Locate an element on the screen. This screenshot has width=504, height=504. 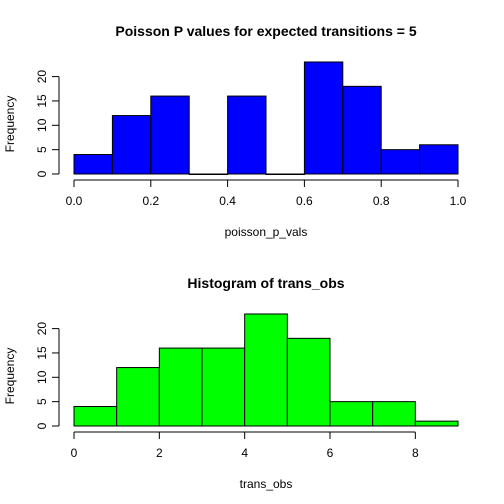
x-axis-label: trans_obs is located at coordinates (266, 484).